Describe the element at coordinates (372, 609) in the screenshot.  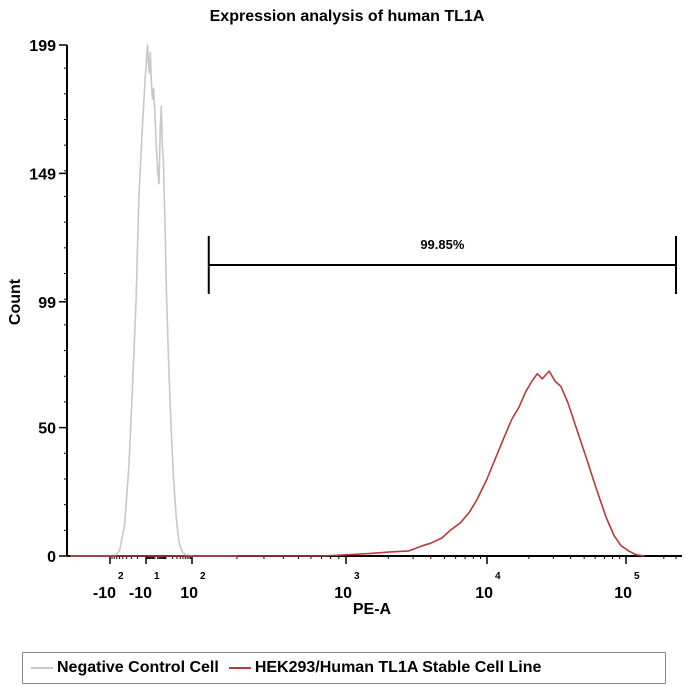
I see `x-axis-label: PE-A` at that location.